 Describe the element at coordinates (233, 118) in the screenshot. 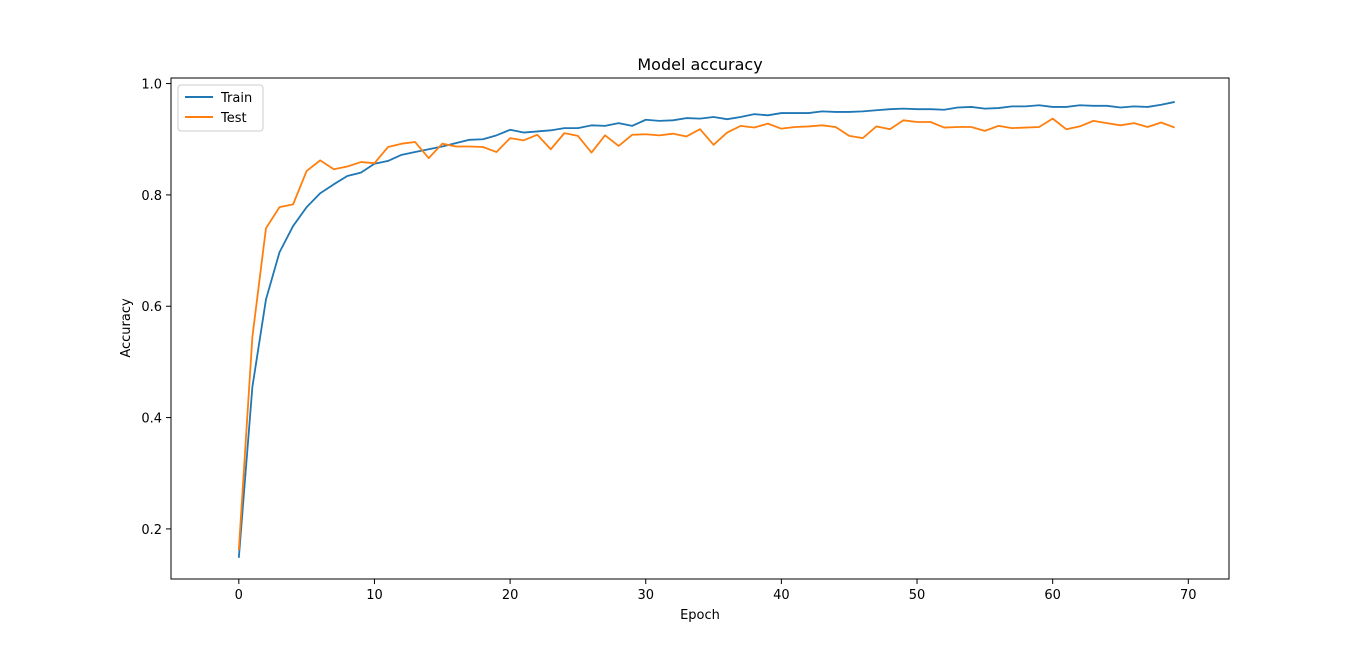

I see `legend-label-test: Test` at that location.